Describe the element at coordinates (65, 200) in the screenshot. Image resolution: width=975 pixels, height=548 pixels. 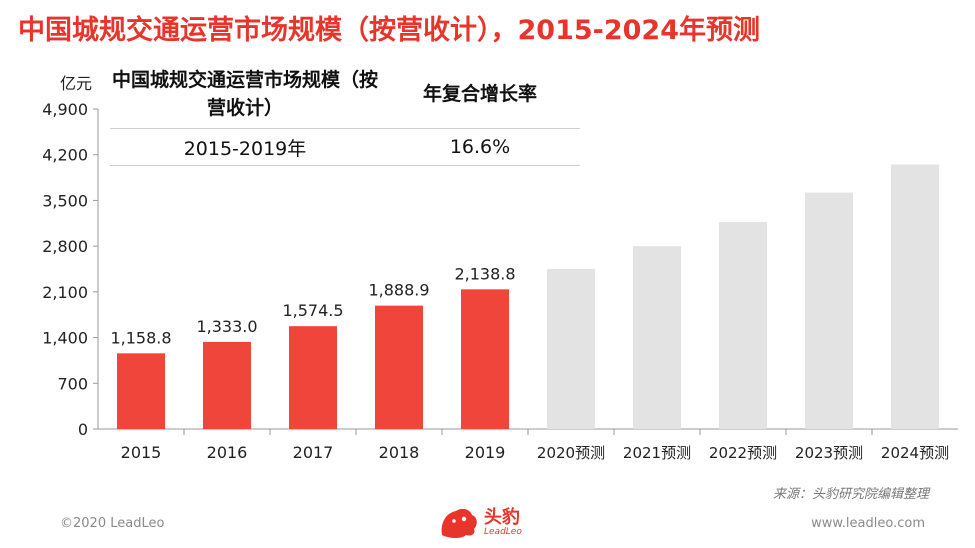
I see `y-tick-label: 3,500` at that location.